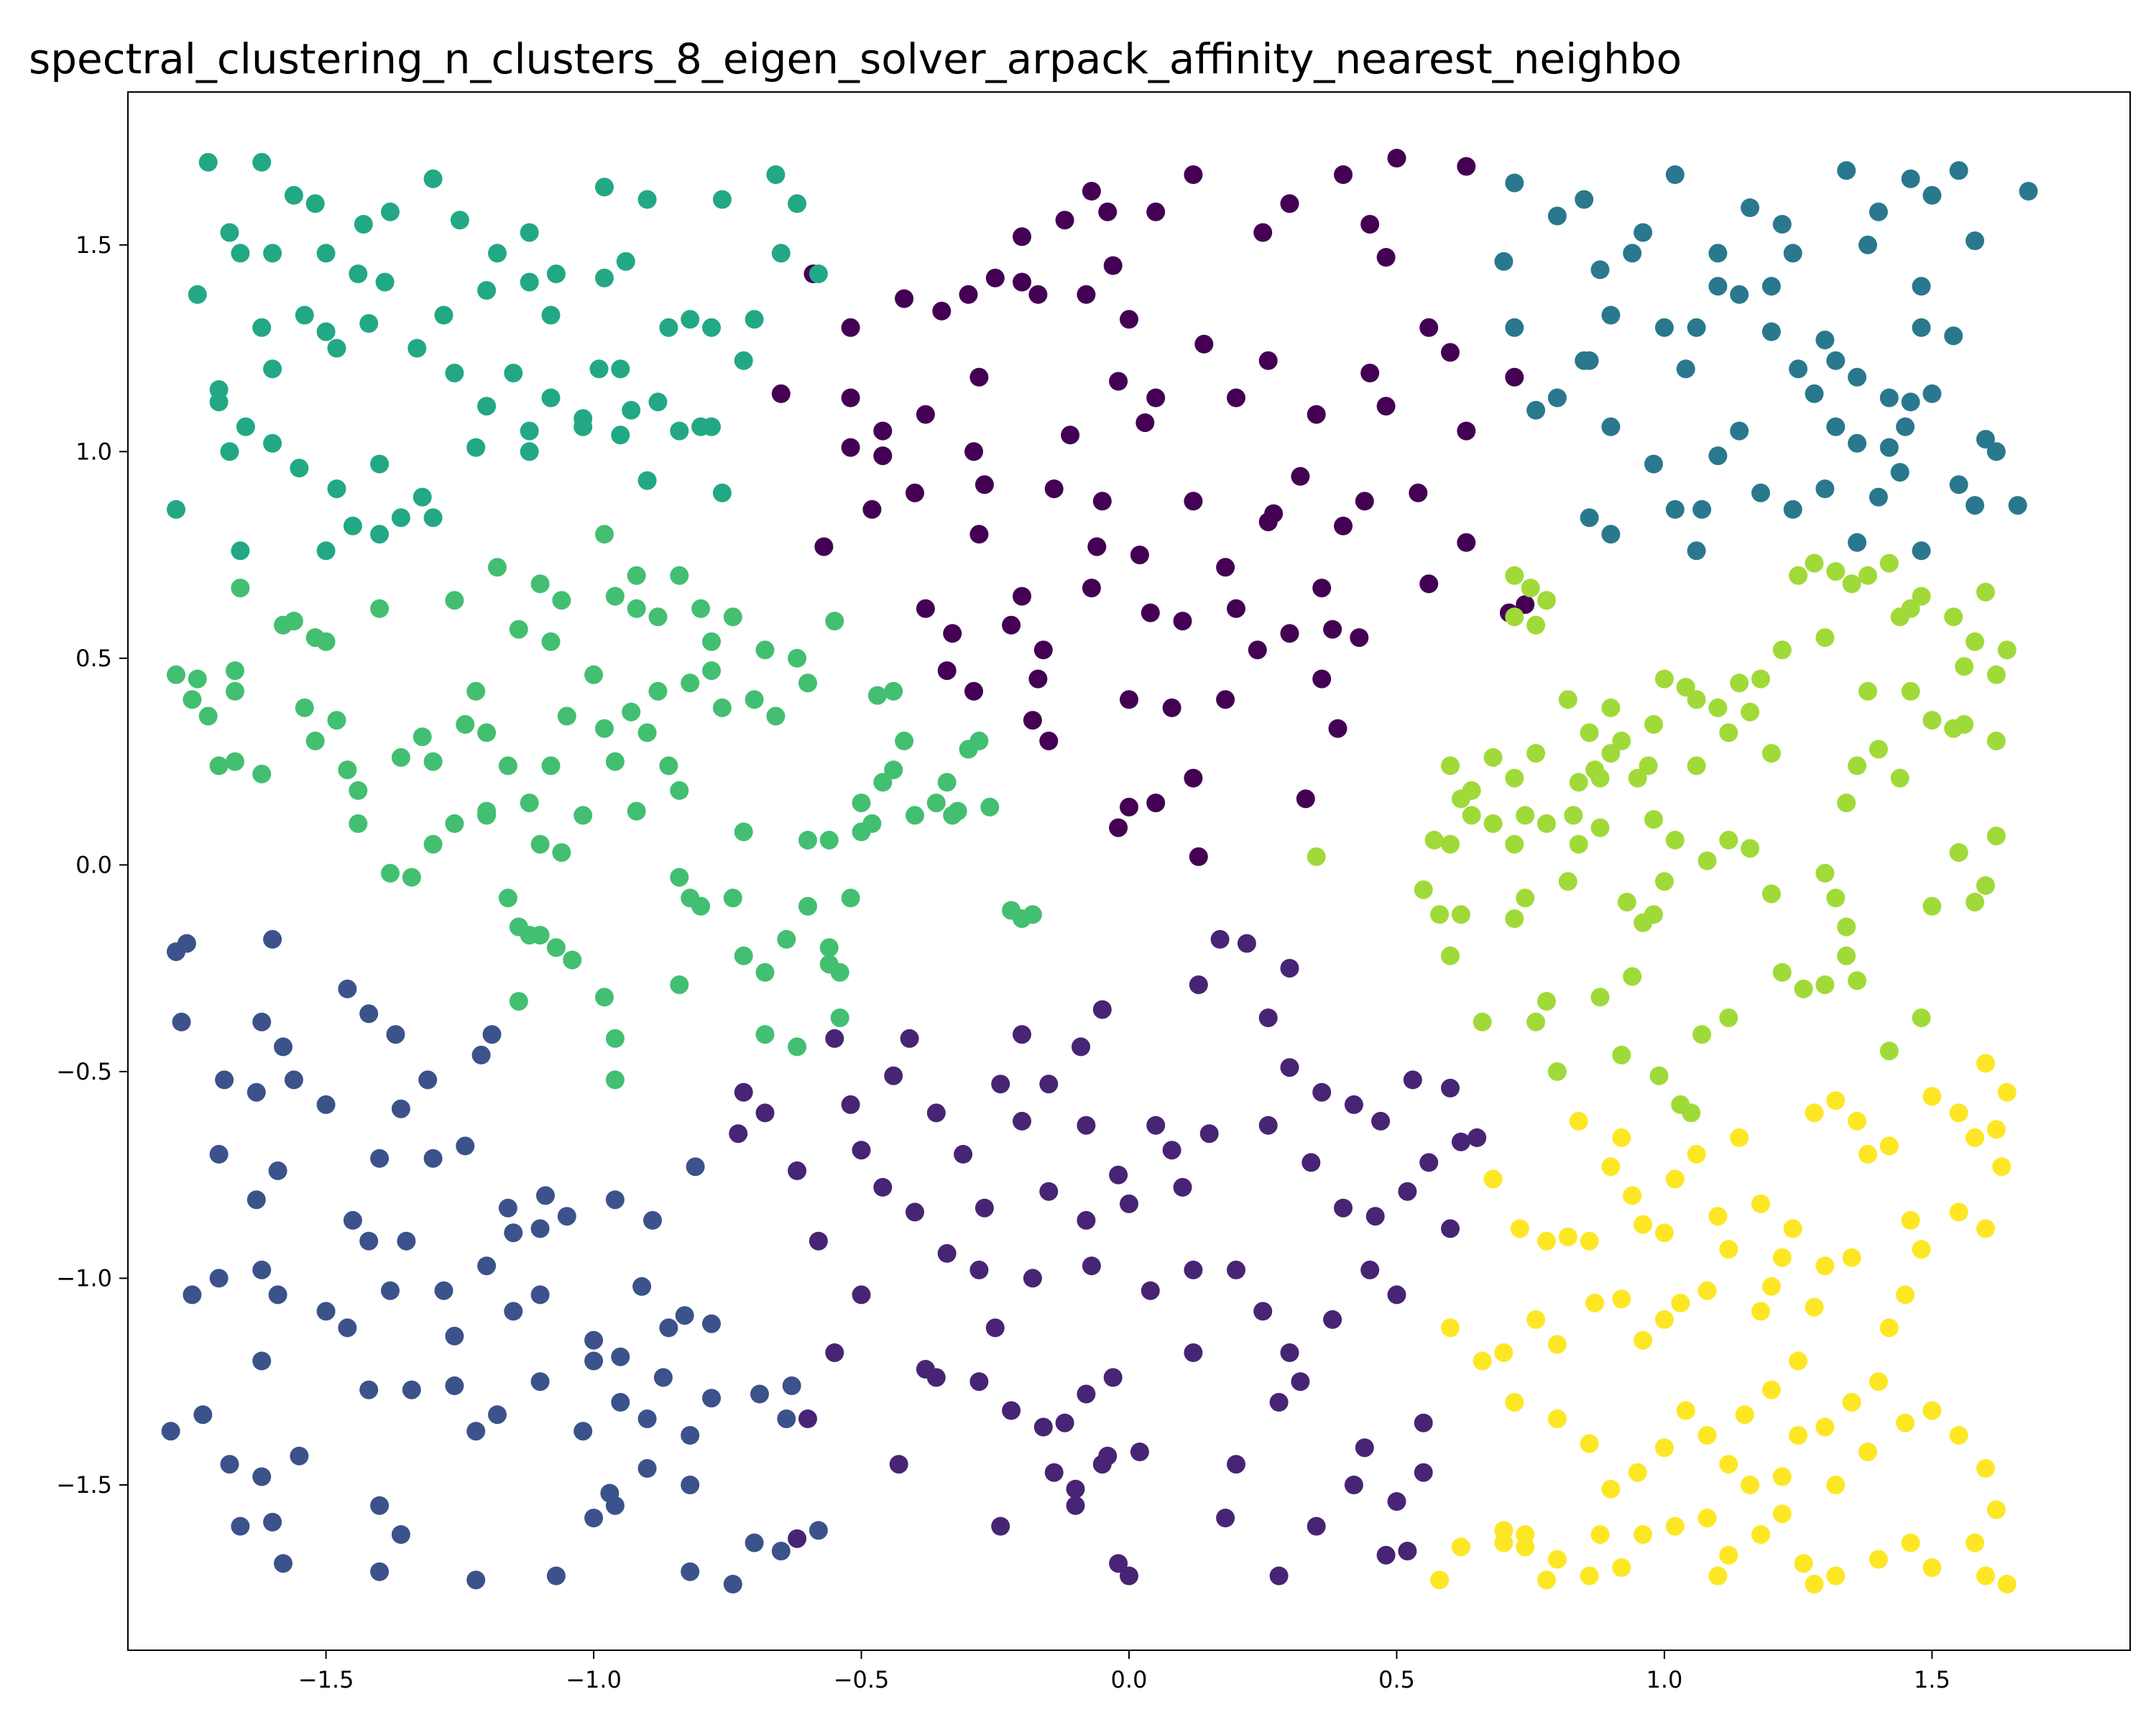  Describe the element at coordinates (1396, 1679) in the screenshot. I see `x-tick-label: 0.5` at that location.